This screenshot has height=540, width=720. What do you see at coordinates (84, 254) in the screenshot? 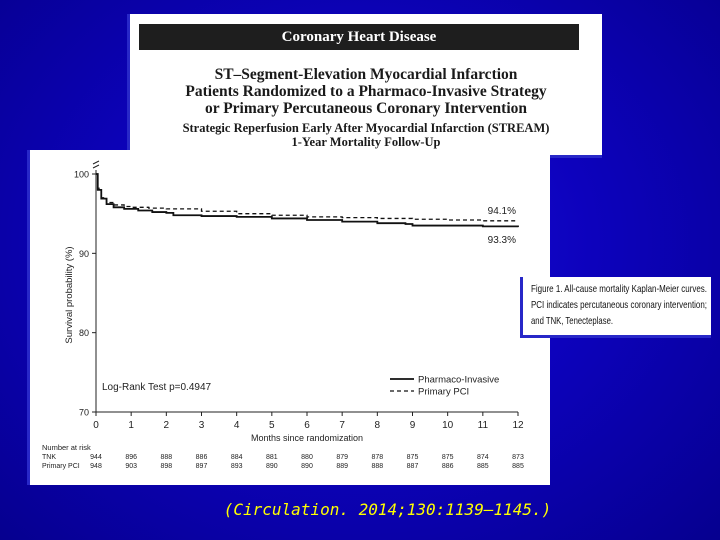
I see `y-tick-label: 90` at bounding box center [84, 254].